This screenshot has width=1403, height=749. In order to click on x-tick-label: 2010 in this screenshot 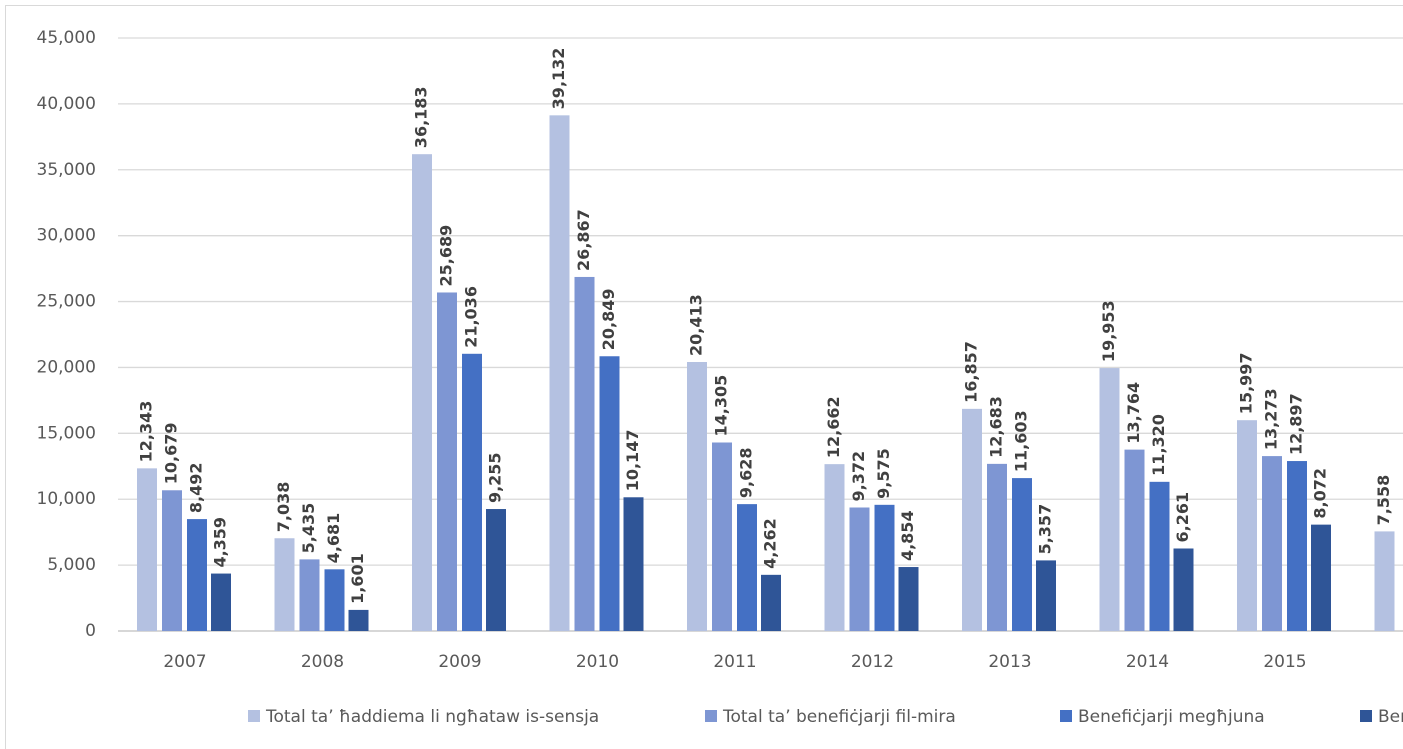, I will do `click(597, 662)`.